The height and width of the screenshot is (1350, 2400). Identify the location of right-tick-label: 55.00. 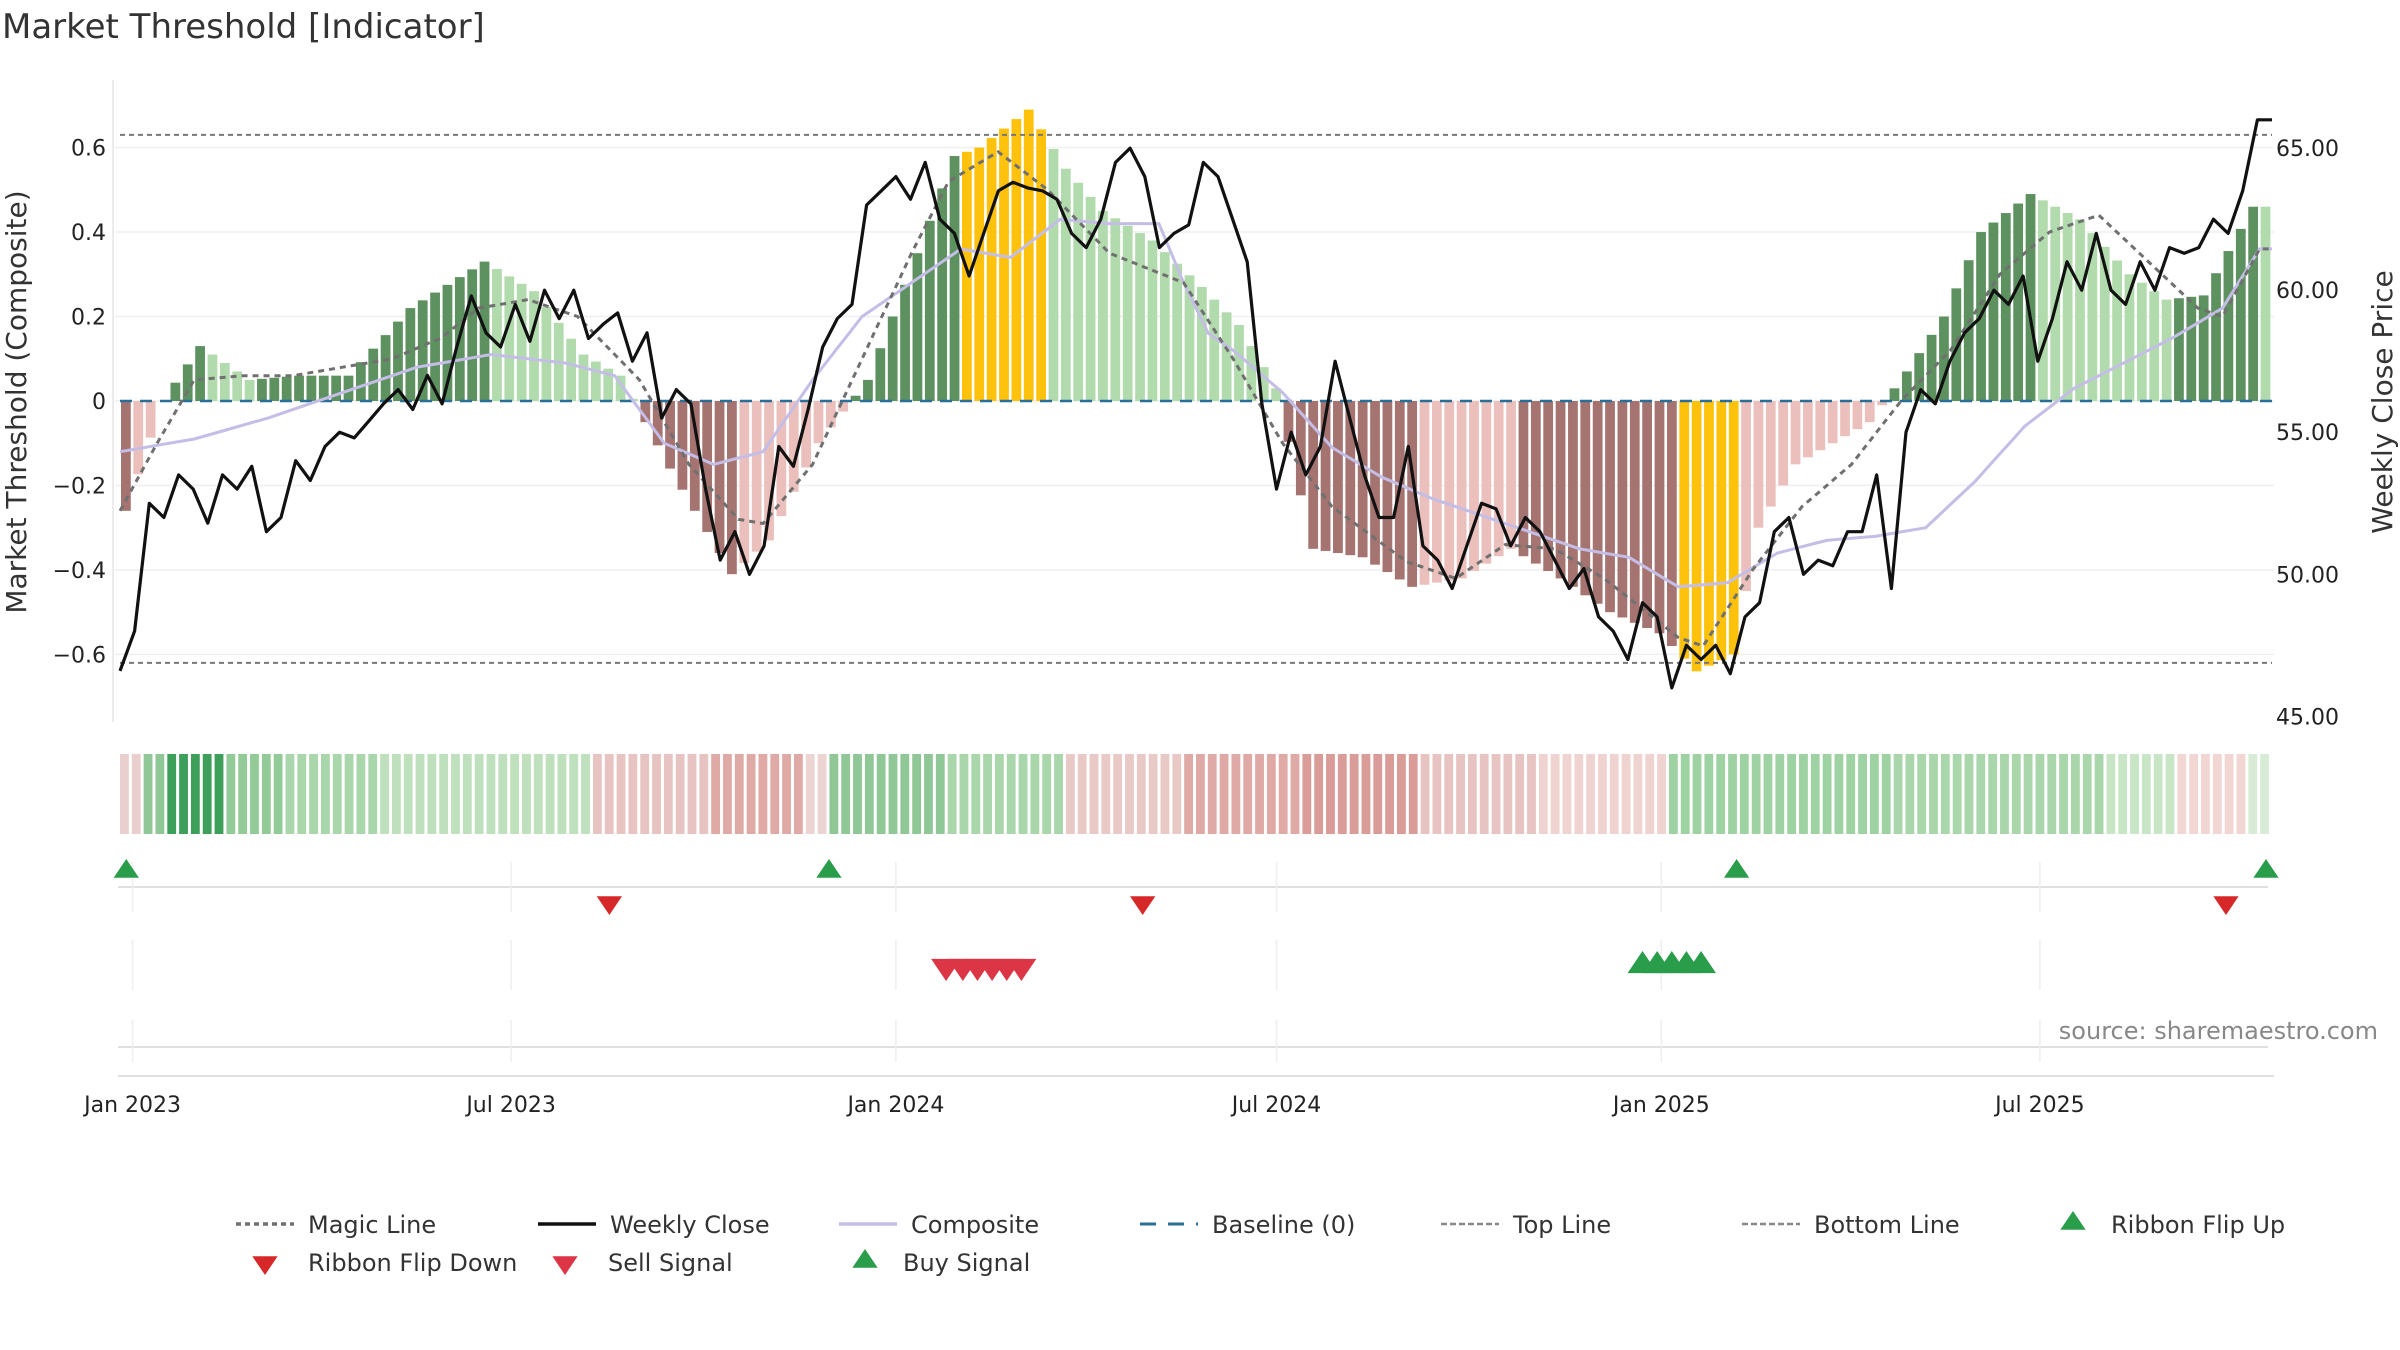
(2307, 433).